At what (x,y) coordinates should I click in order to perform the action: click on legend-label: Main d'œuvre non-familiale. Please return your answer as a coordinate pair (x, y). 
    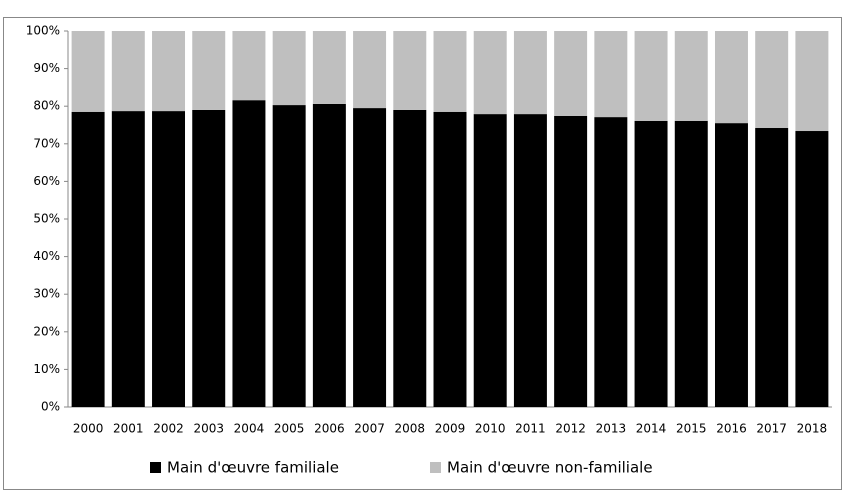
    Looking at the image, I should click on (550, 468).